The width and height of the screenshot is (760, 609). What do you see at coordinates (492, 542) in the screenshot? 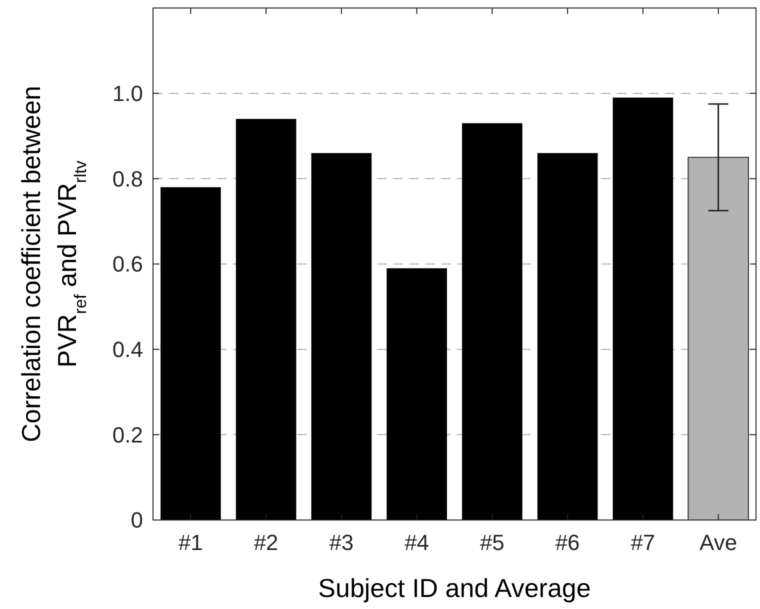
I see `x-tick-label: #5` at bounding box center [492, 542].